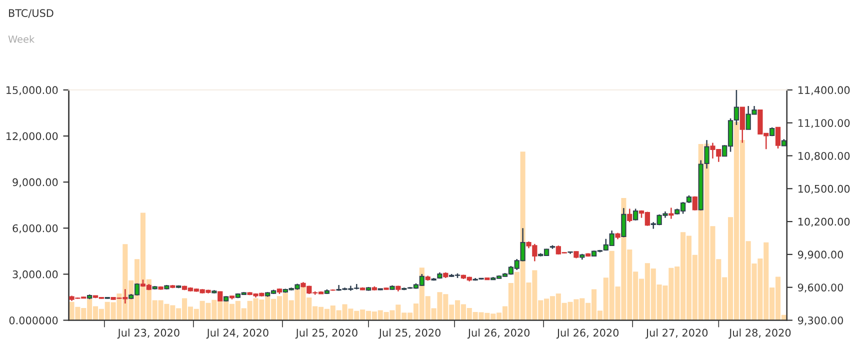 This screenshot has width=860, height=350. Describe the element at coordinates (21, 39) in the screenshot. I see `chart-subtitle: Week` at that location.